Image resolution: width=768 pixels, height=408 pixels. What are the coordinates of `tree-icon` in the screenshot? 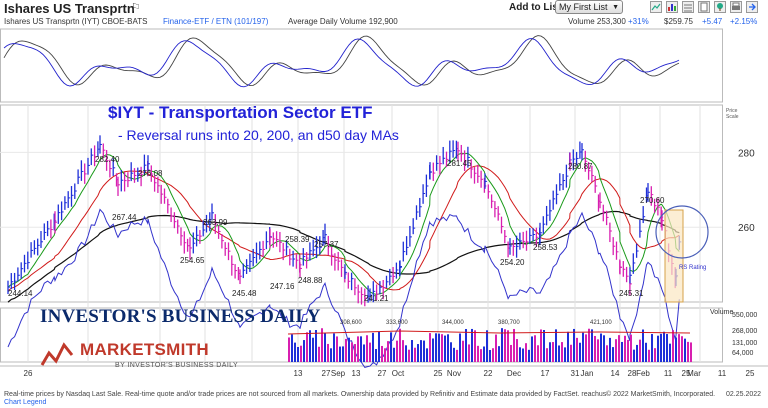 It's located at (720, 7).